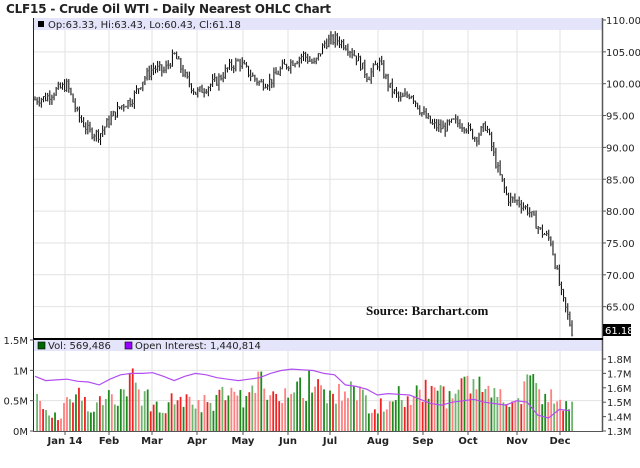  What do you see at coordinates (427, 310) in the screenshot?
I see `source-label: Source: Barchart.com` at bounding box center [427, 310].